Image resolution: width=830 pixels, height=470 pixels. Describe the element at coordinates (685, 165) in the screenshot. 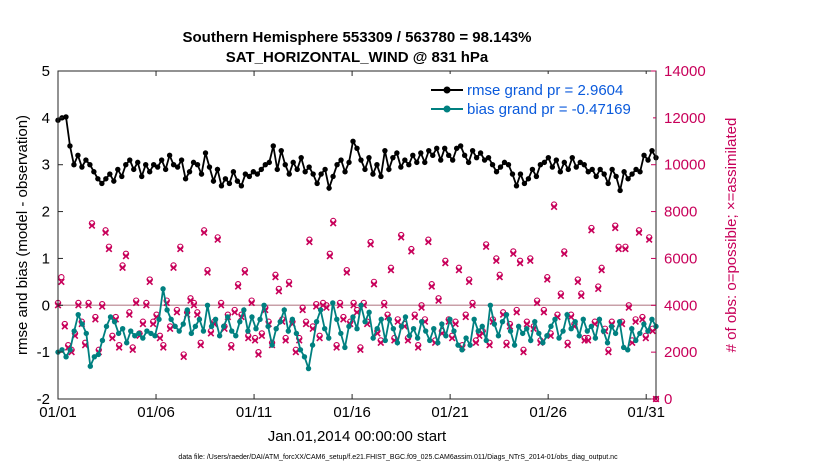

I see `y-right-tick-label: 10000` at that location.